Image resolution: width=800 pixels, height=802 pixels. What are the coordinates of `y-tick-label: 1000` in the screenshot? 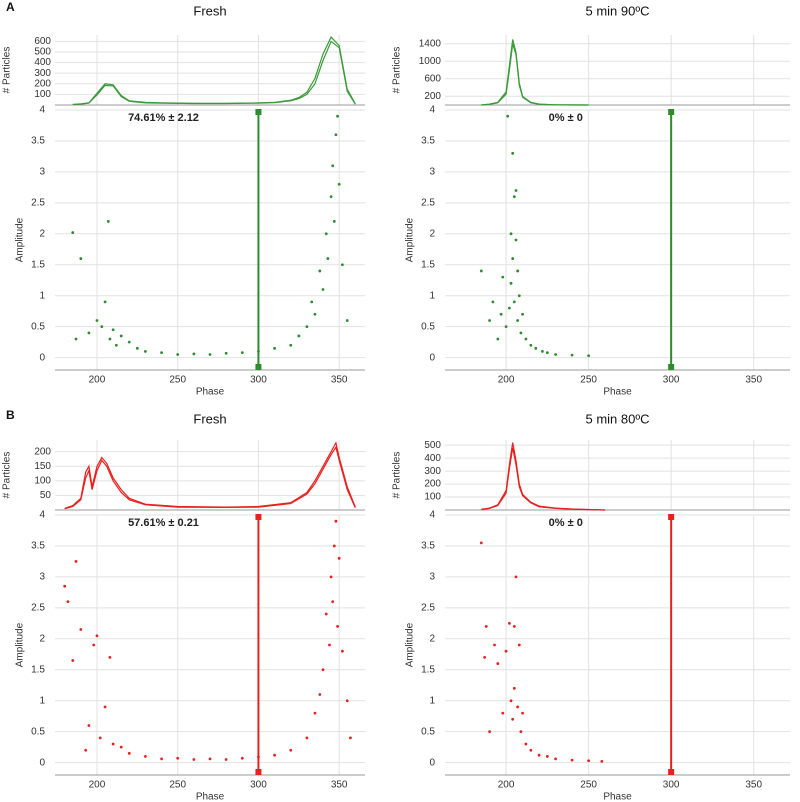 It's located at (430, 61).